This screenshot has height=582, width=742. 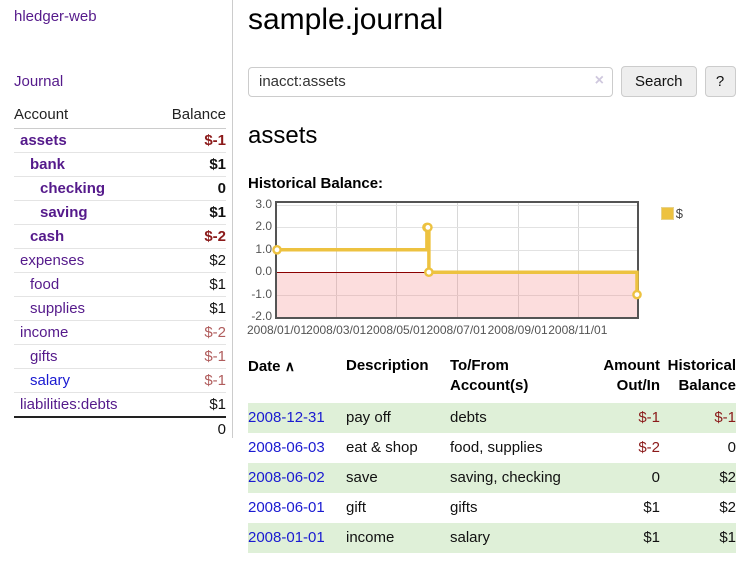 I want to click on account-row: income $-2, so click(x=120, y=332).